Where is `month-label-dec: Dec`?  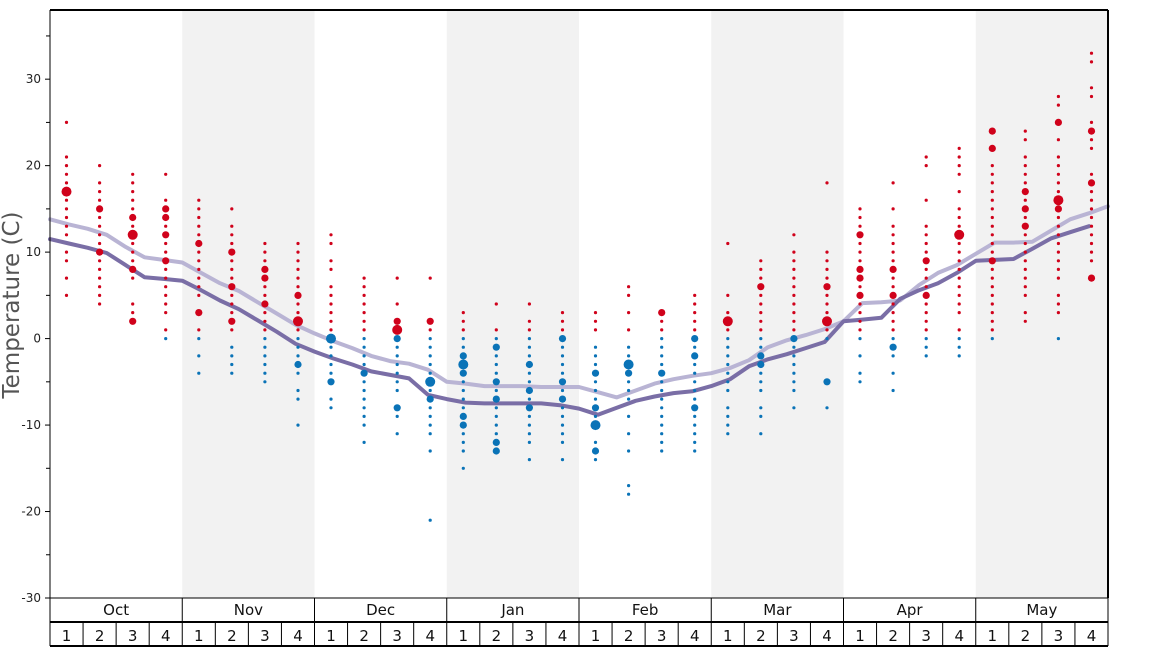
month-label-dec: Dec is located at coordinates (380, 610).